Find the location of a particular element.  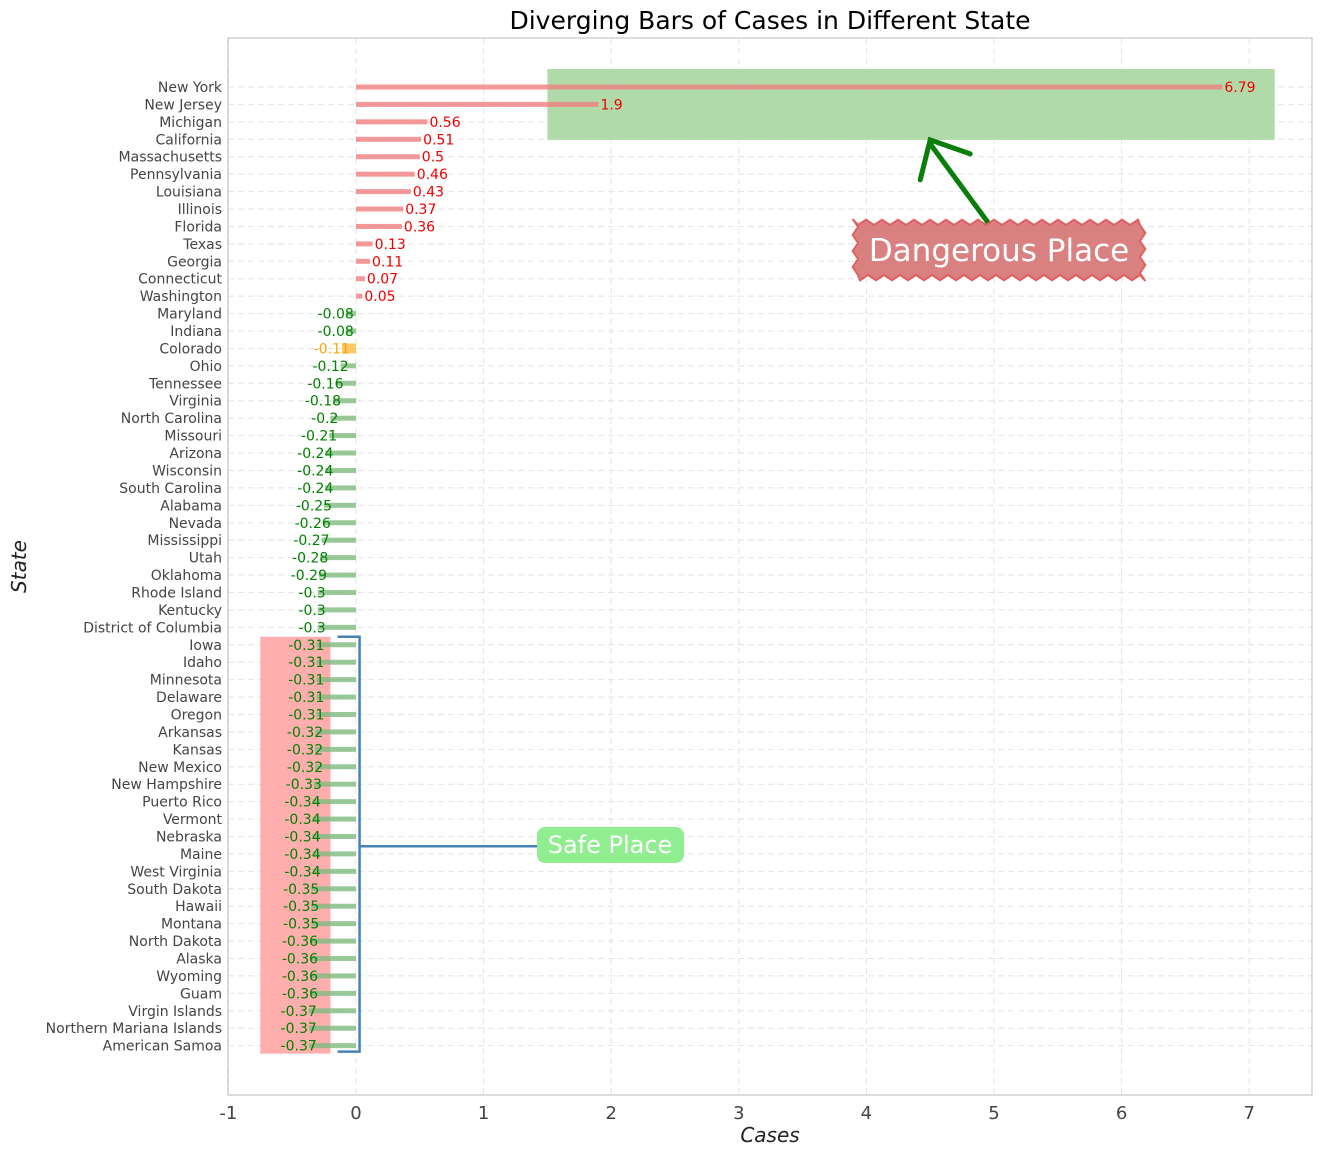

arrow-head is located at coordinates (945, 159).